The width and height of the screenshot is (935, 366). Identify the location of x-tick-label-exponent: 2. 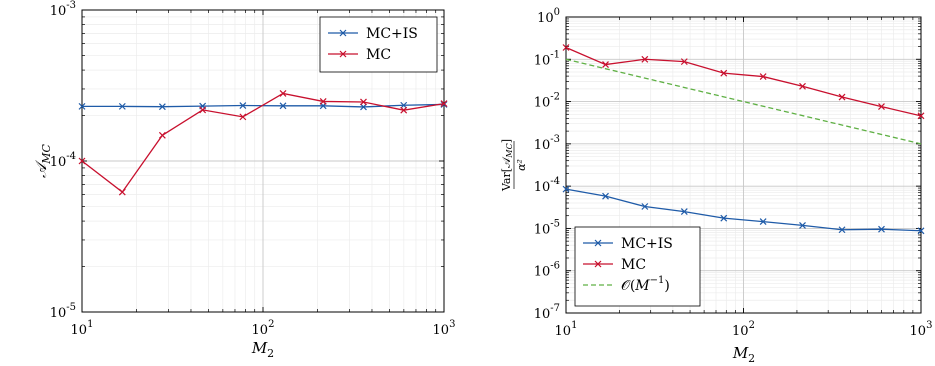
(271, 324).